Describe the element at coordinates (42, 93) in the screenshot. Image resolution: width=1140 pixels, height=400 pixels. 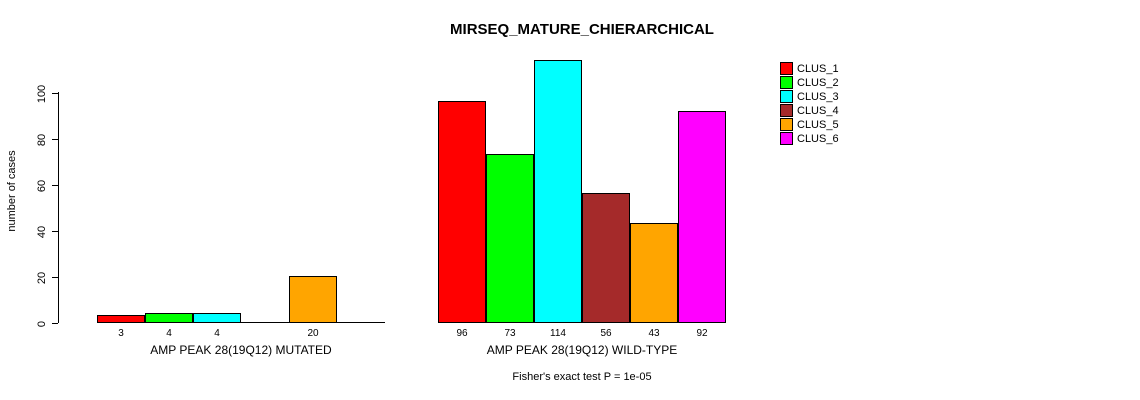
I see `y-axis-tick-label: 100` at that location.